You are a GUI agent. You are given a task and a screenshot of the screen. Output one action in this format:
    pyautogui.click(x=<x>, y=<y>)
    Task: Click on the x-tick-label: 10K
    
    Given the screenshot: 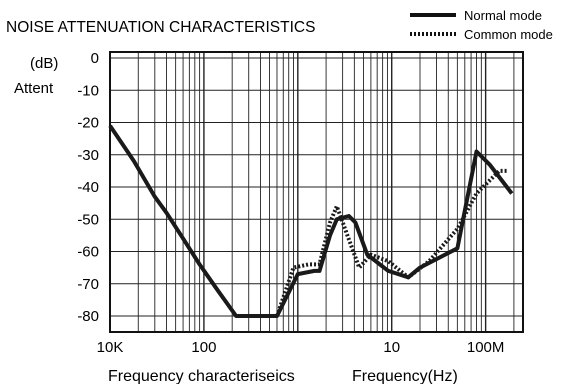 What is the action you would take?
    pyautogui.click(x=110, y=347)
    